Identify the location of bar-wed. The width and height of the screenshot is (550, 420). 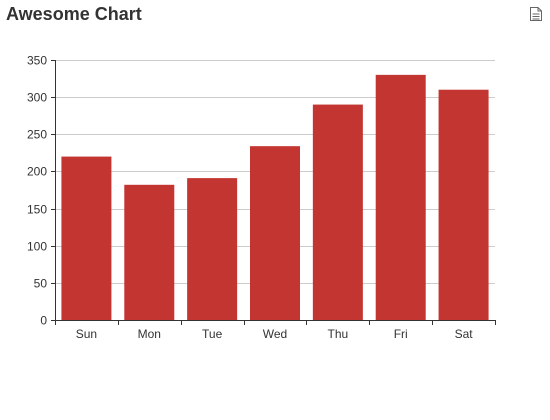
(275, 233).